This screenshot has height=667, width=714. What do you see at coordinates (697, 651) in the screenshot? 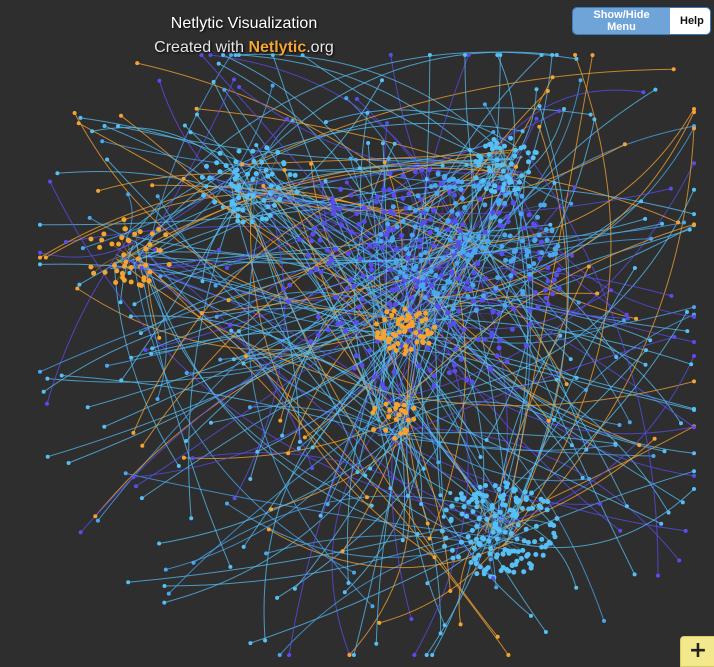
I see `zoom-in-button: +` at bounding box center [697, 651].